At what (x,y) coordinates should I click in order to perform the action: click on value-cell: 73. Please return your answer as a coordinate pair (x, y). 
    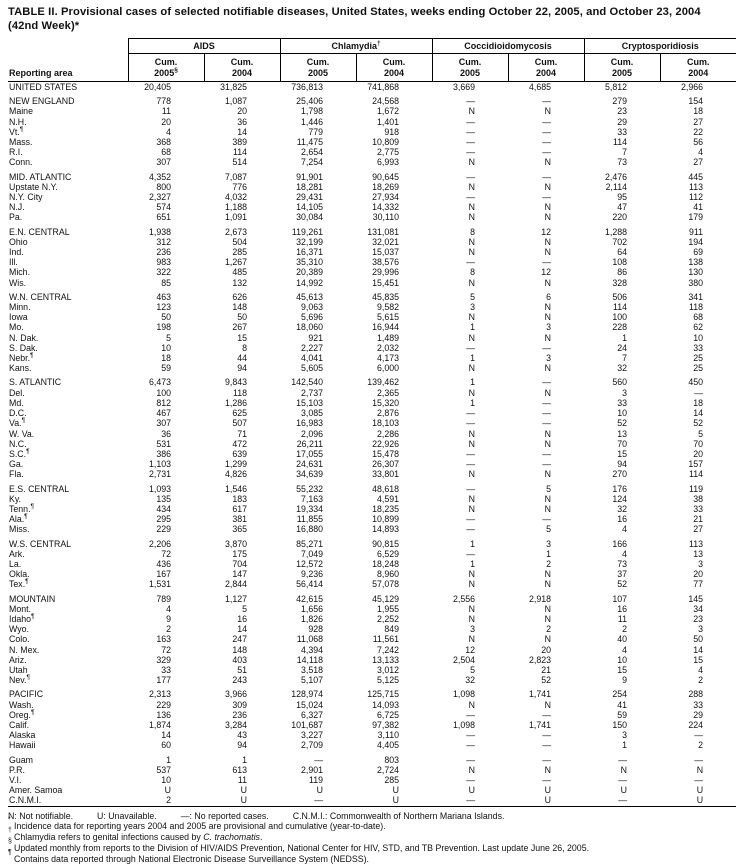
    Looking at the image, I should click on (622, 162).